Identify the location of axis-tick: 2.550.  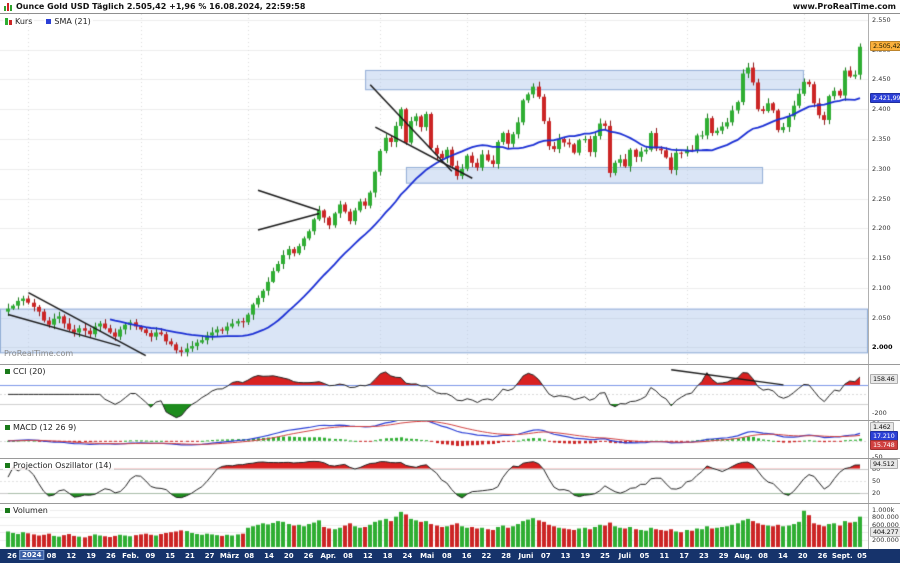
(881, 20).